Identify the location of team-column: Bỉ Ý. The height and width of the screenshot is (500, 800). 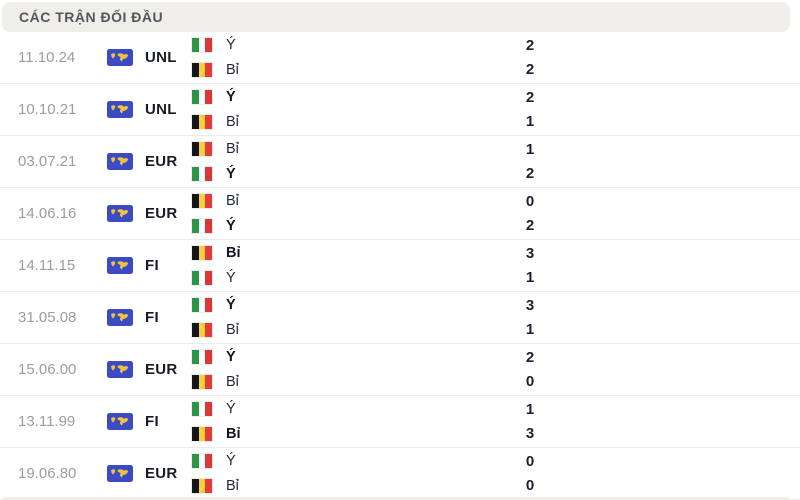
(351, 213).